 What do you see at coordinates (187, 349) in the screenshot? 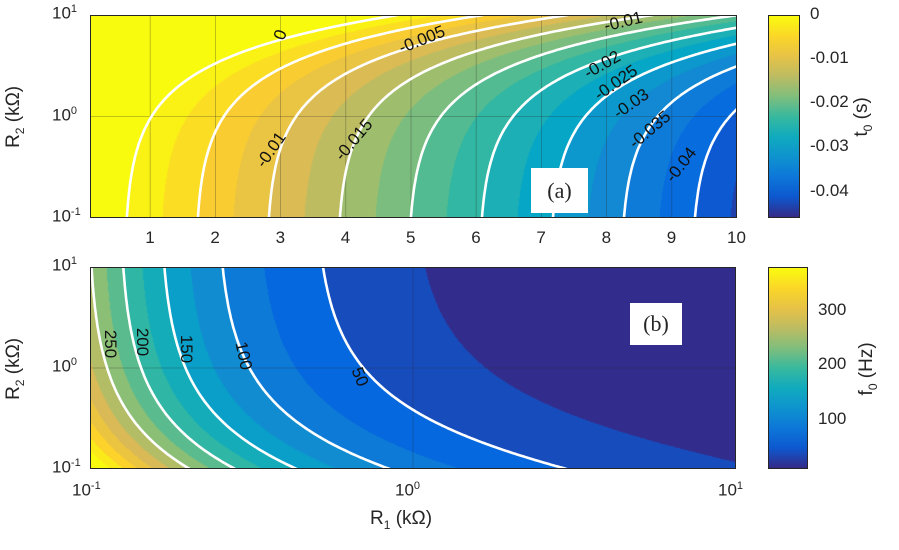
I see `contour-label: 150` at bounding box center [187, 349].